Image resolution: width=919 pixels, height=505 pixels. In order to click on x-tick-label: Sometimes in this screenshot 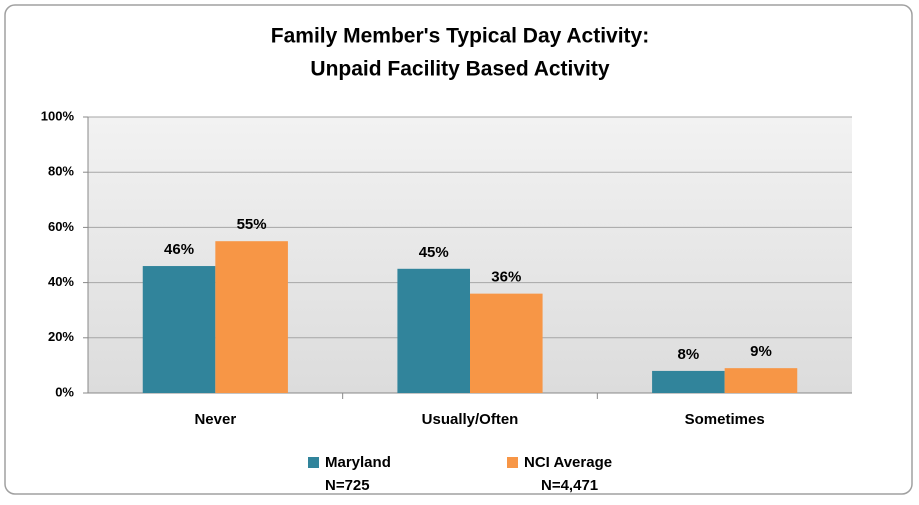, I will do `click(725, 419)`.